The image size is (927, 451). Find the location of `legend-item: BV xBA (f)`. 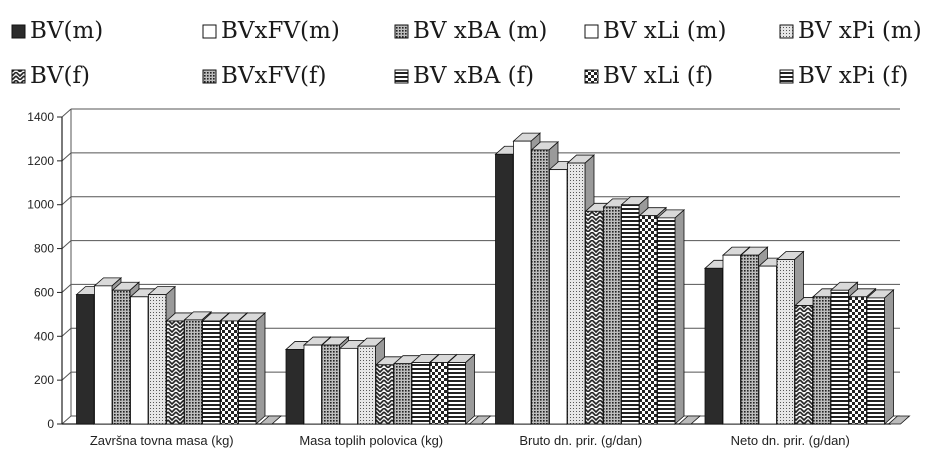

legend-item: BV xBA (f) is located at coordinates (464, 76).